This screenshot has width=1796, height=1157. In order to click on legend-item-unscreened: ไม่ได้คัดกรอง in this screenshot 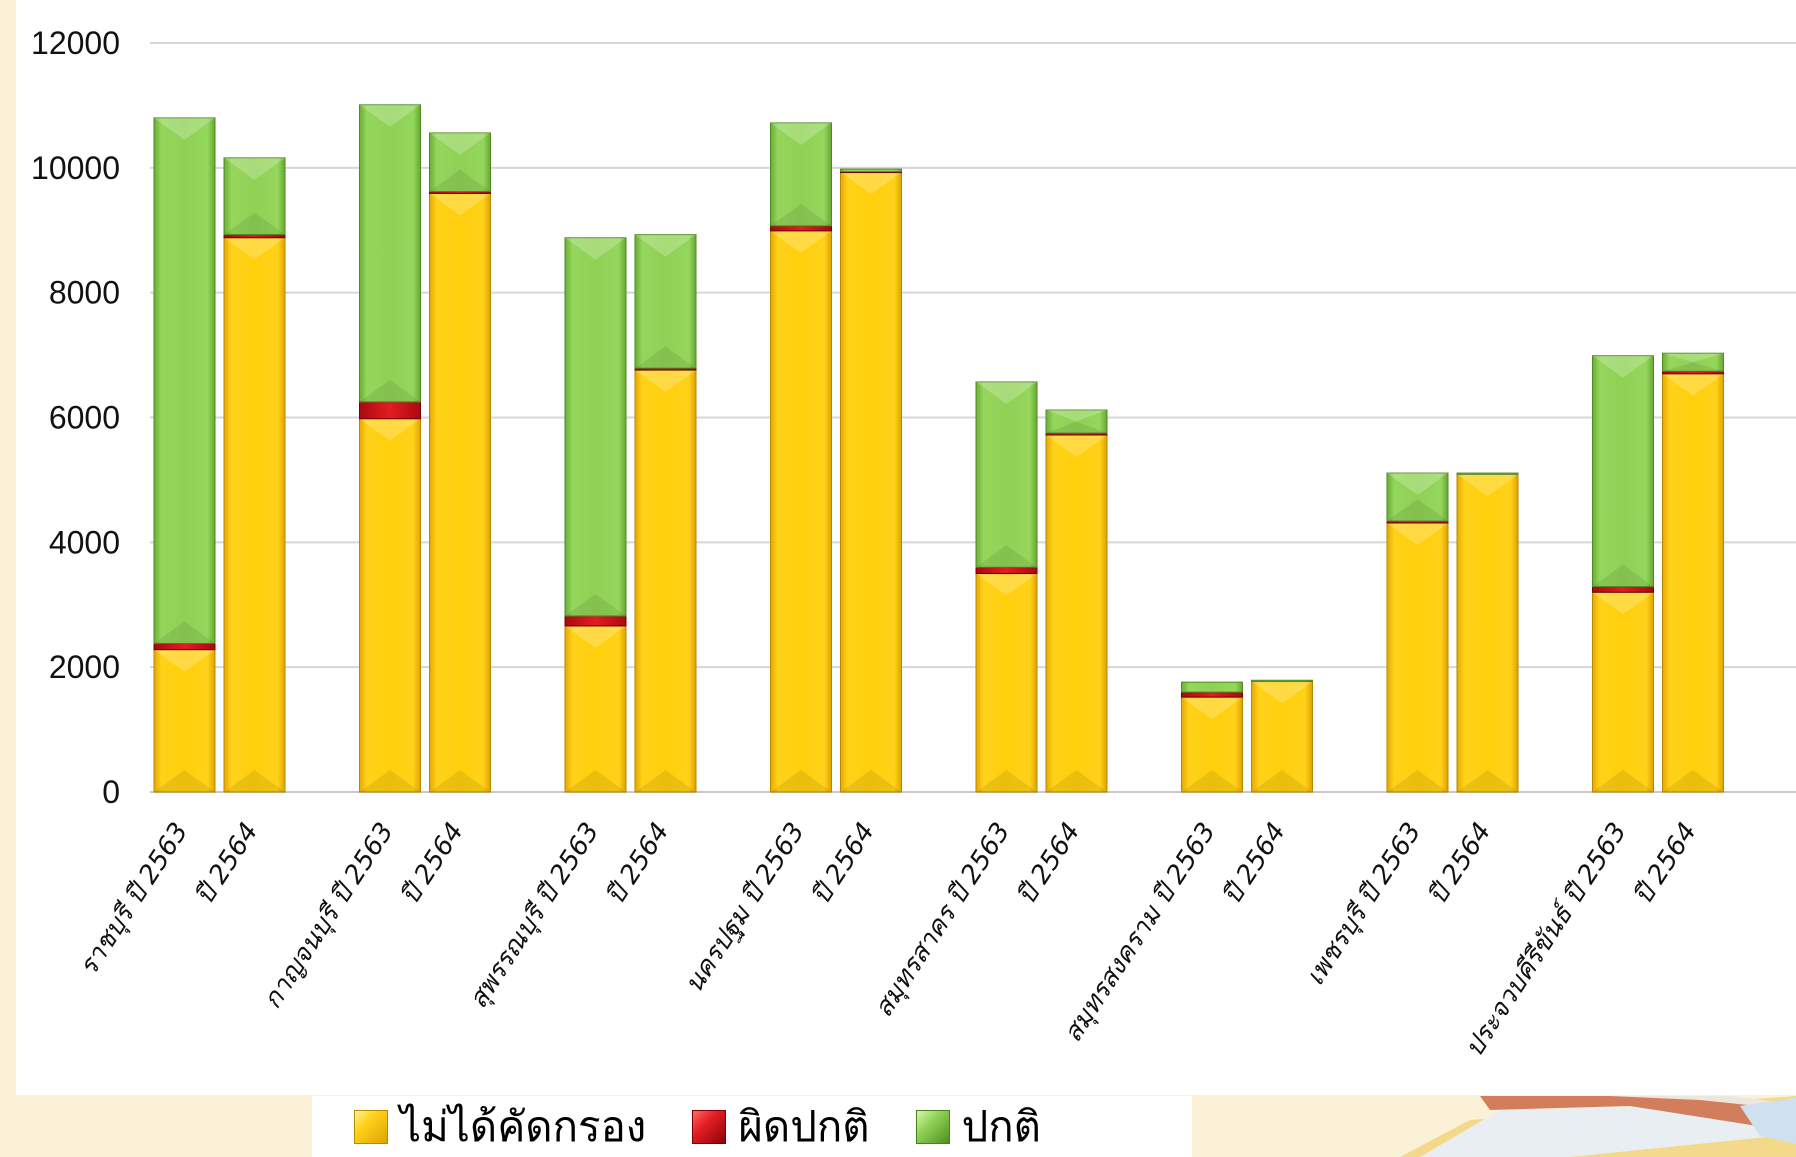, I will do `click(500, 1126)`.